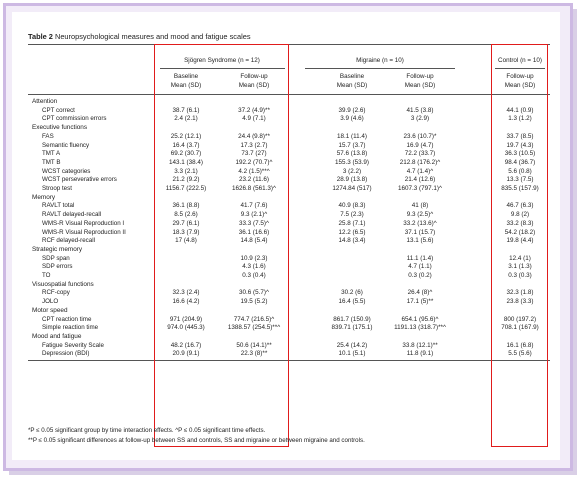  Describe the element at coordinates (186, 154) in the screenshot. I see `cell-ss_b: 69.2 (30.7)` at that location.